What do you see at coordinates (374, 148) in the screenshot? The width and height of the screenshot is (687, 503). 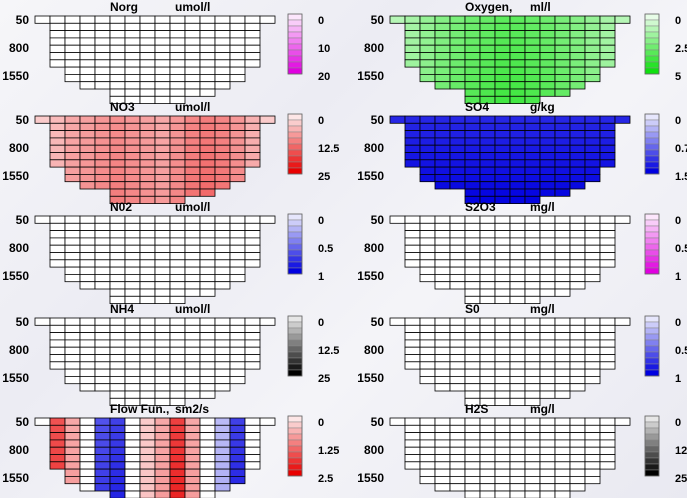 I see `depth-tick-label: 800` at bounding box center [374, 148].